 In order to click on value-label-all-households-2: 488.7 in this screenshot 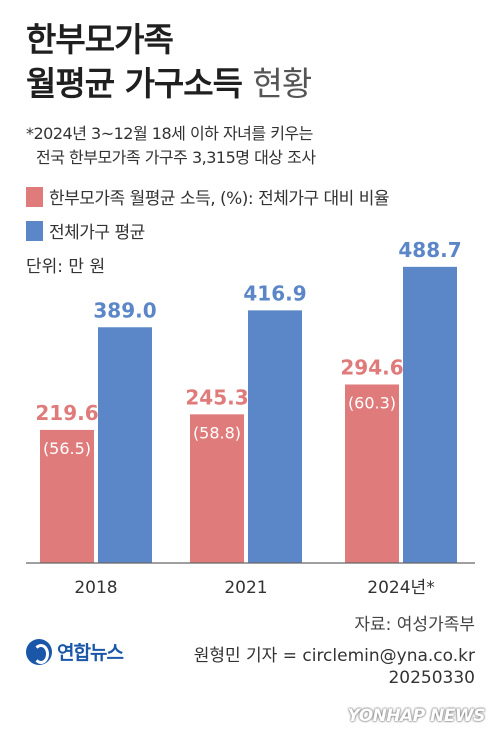, I will do `click(429, 250)`.